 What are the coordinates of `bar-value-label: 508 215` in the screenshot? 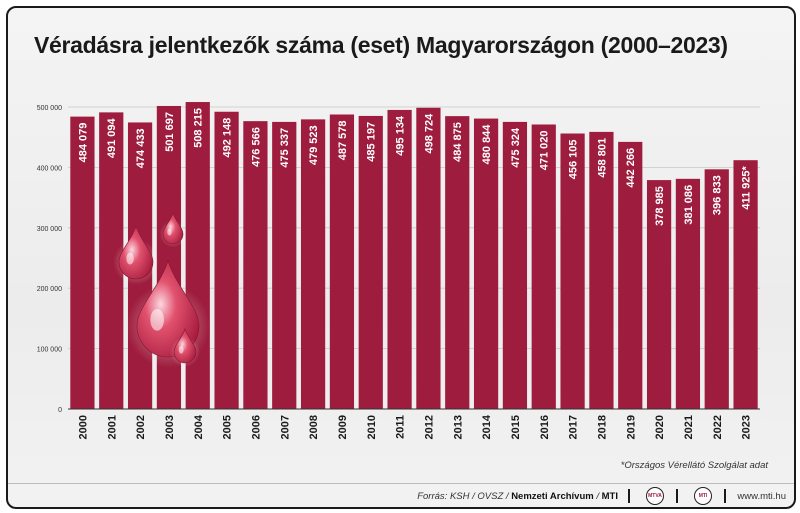 It's located at (199, 128).